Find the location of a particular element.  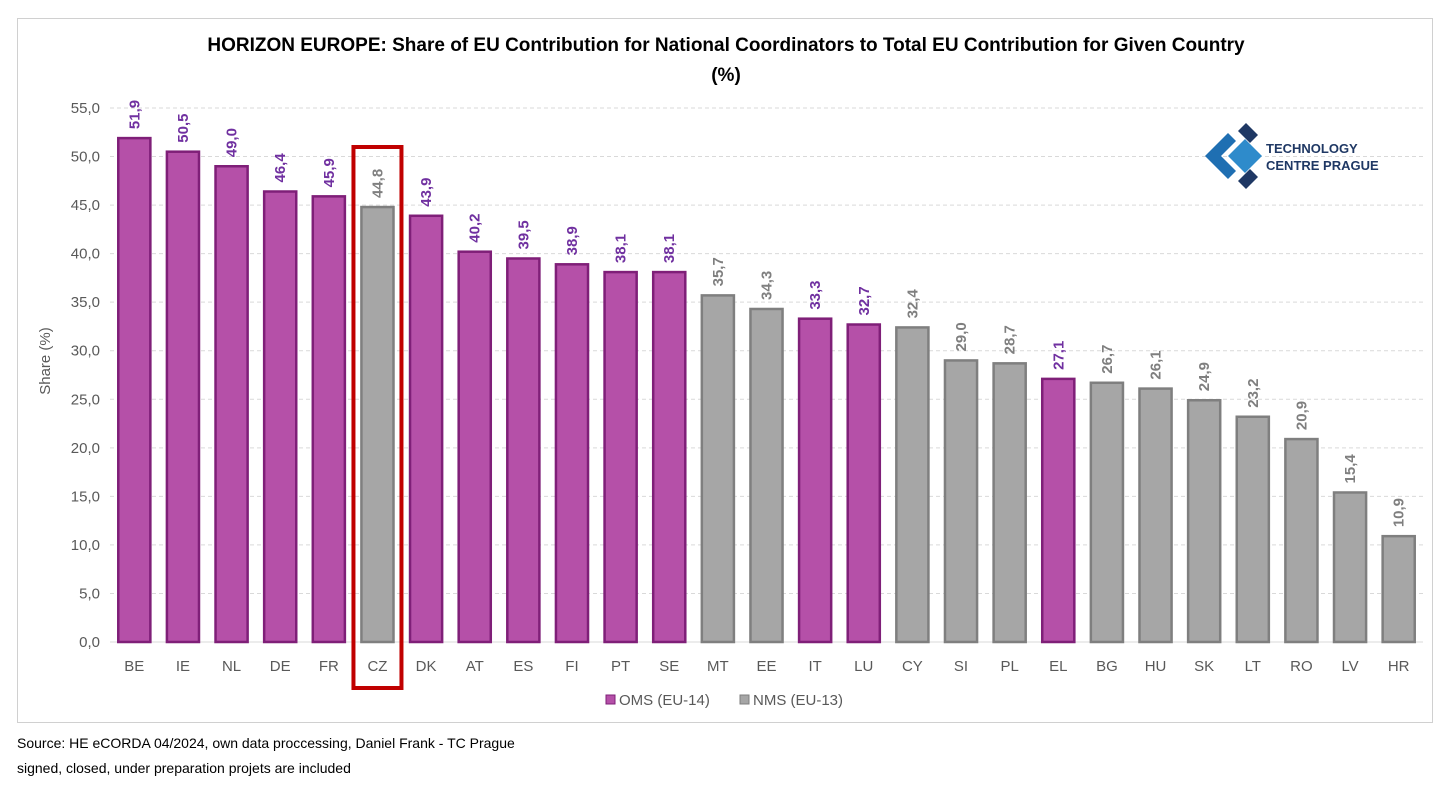

data-label-el: 27,1 is located at coordinates (1058, 355).